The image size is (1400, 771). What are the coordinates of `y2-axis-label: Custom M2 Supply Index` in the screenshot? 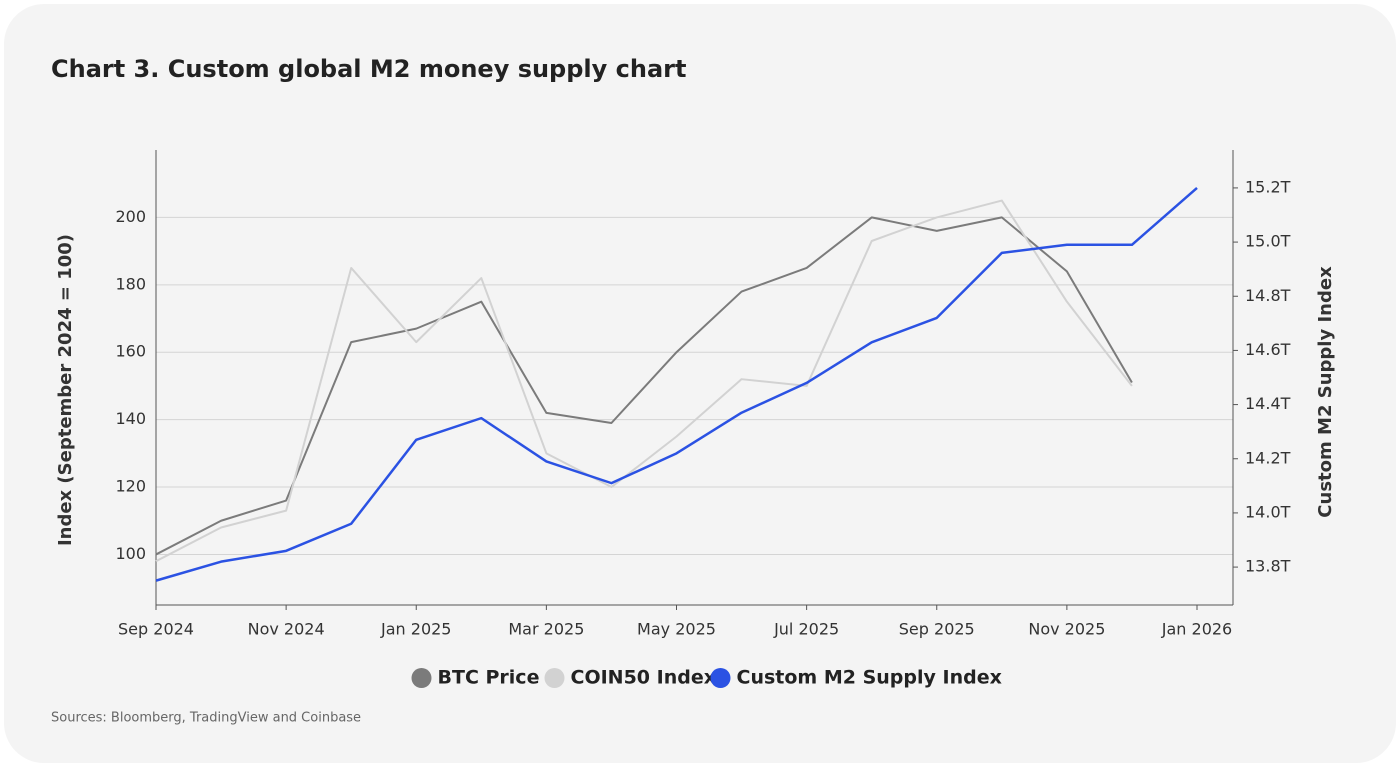 It's located at (1325, 392).